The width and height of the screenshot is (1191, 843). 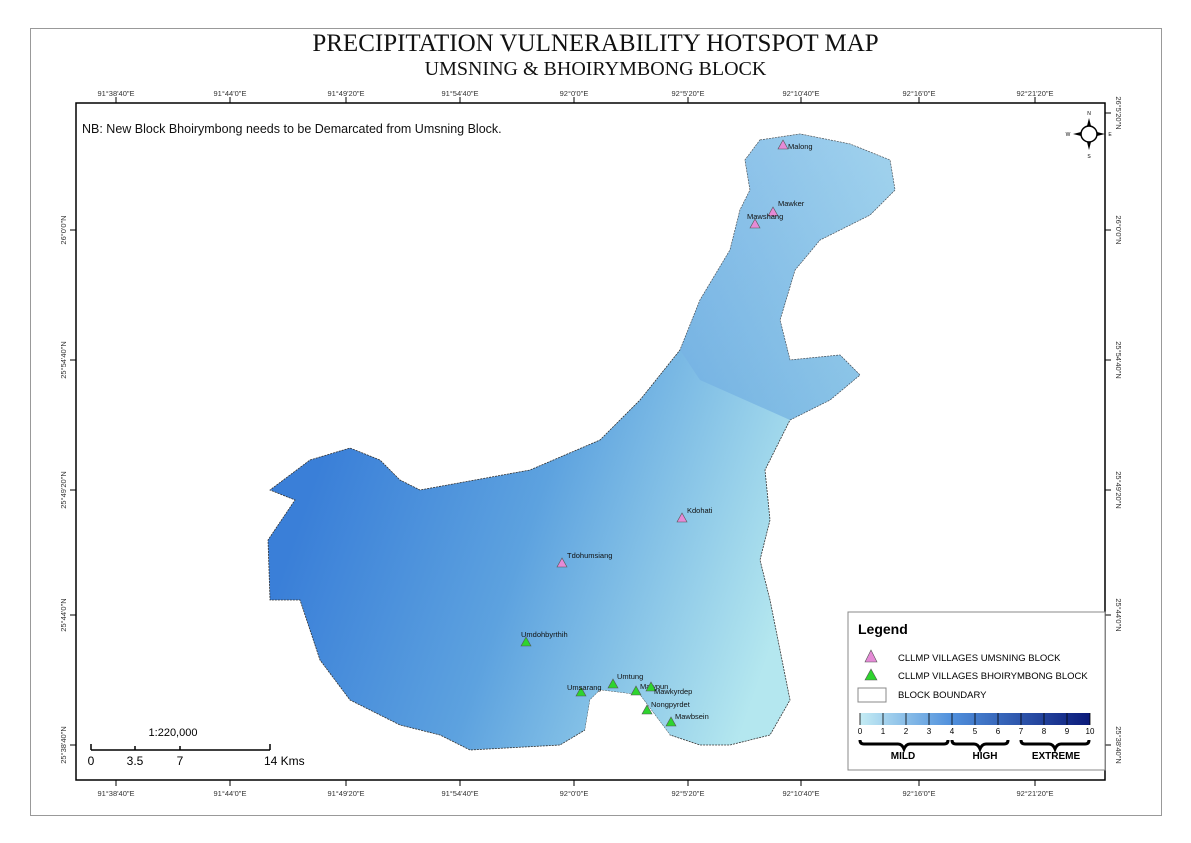 I want to click on map-subtitle: UMSNING & BHOIRYMBONG BLOCK, so click(x=595, y=69).